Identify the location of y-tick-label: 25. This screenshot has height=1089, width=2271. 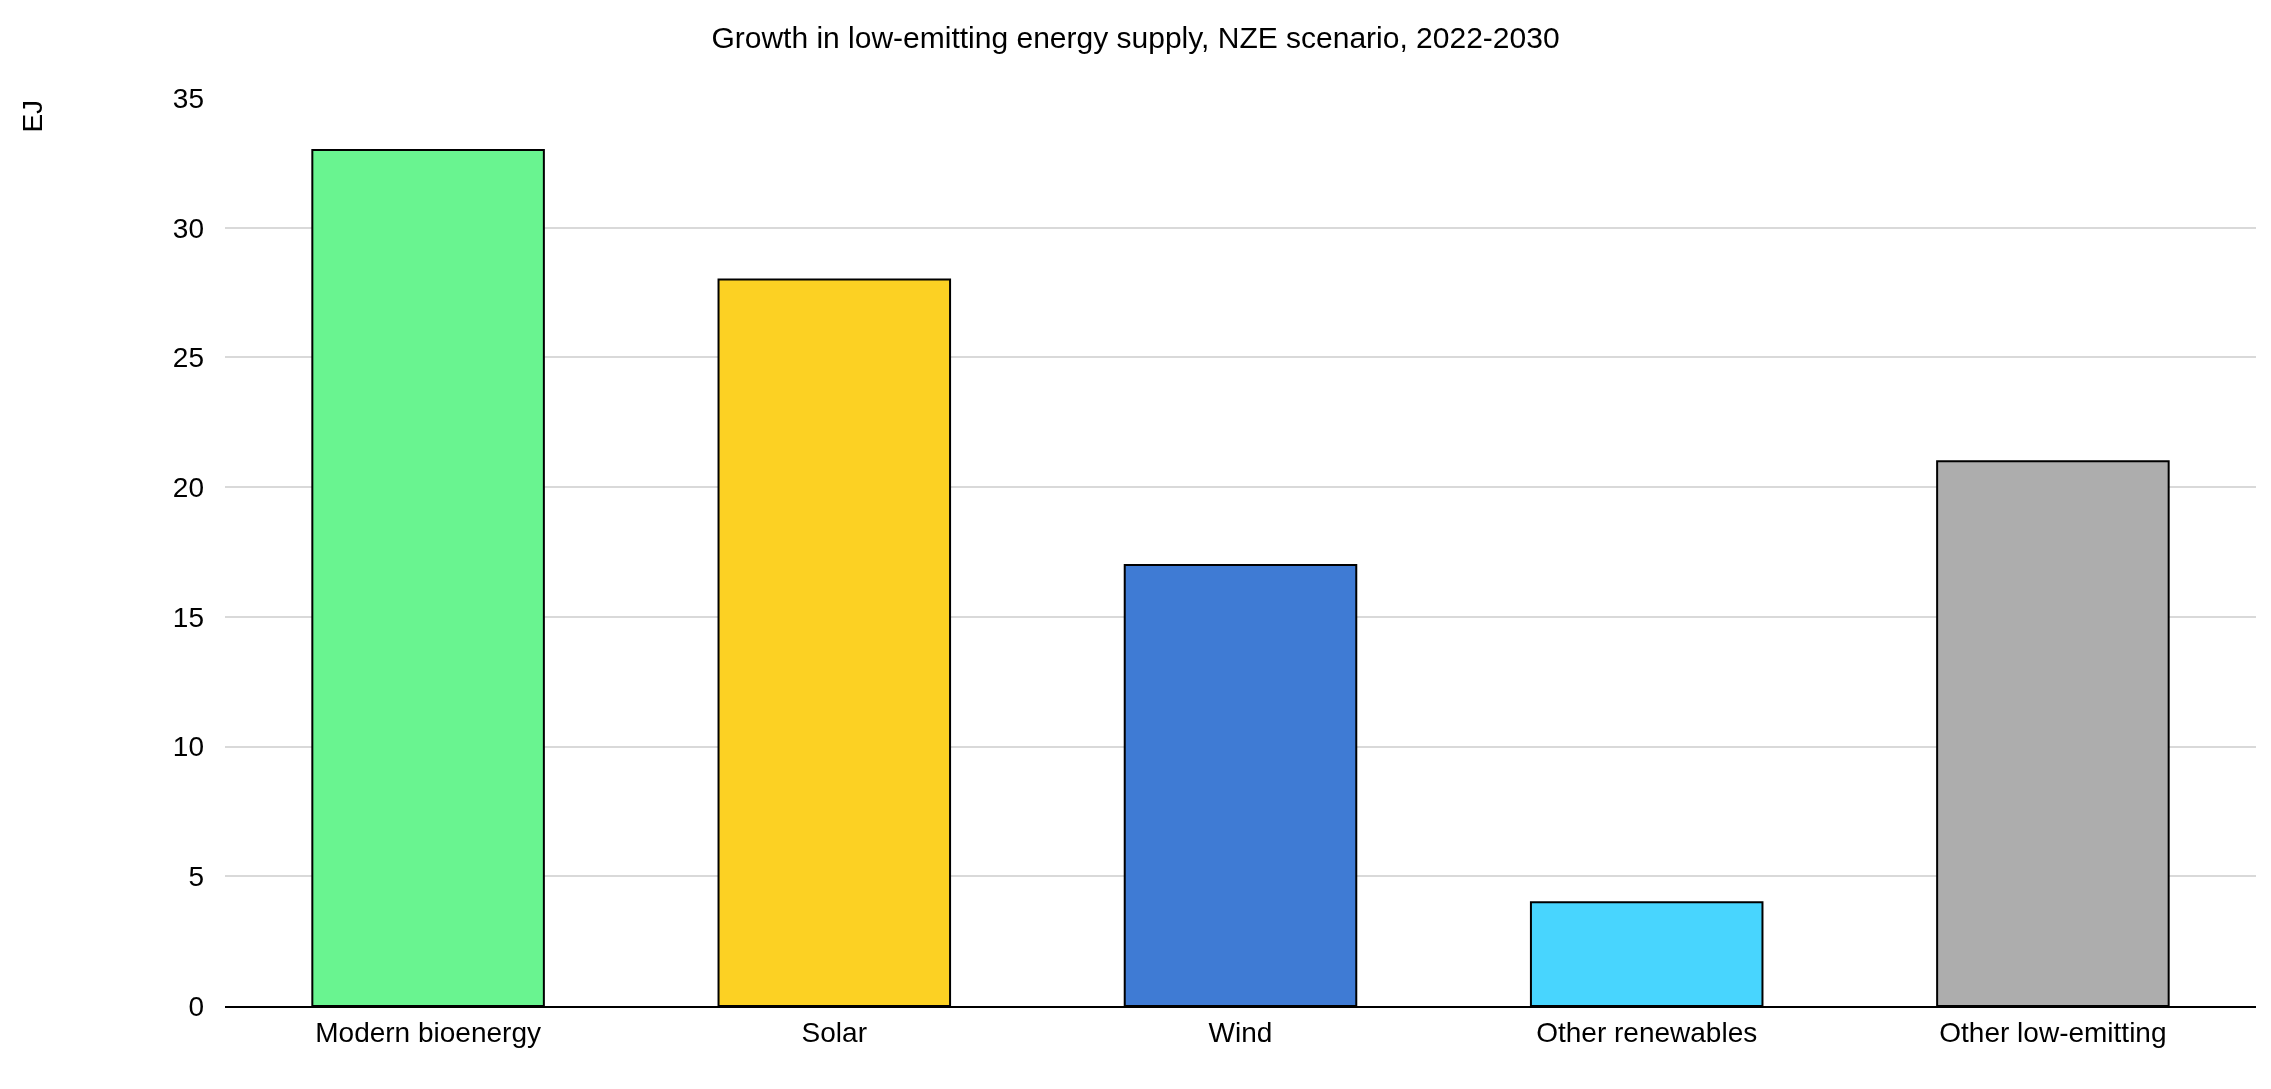
(188, 358).